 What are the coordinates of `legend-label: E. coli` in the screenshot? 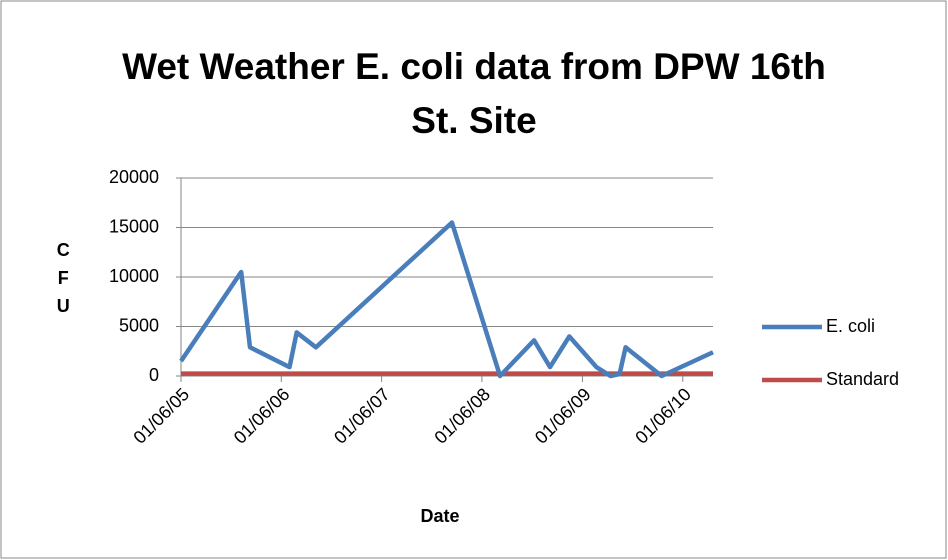 It's located at (850, 326).